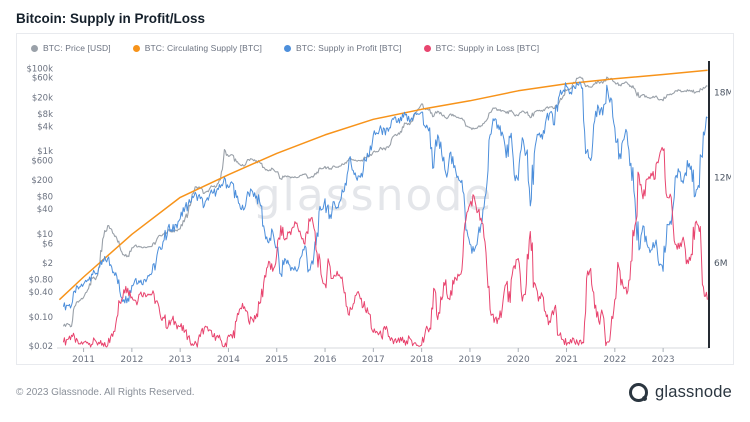 The height and width of the screenshot is (422, 750). Describe the element at coordinates (42, 98) in the screenshot. I see `y-left-label: $20k` at that location.